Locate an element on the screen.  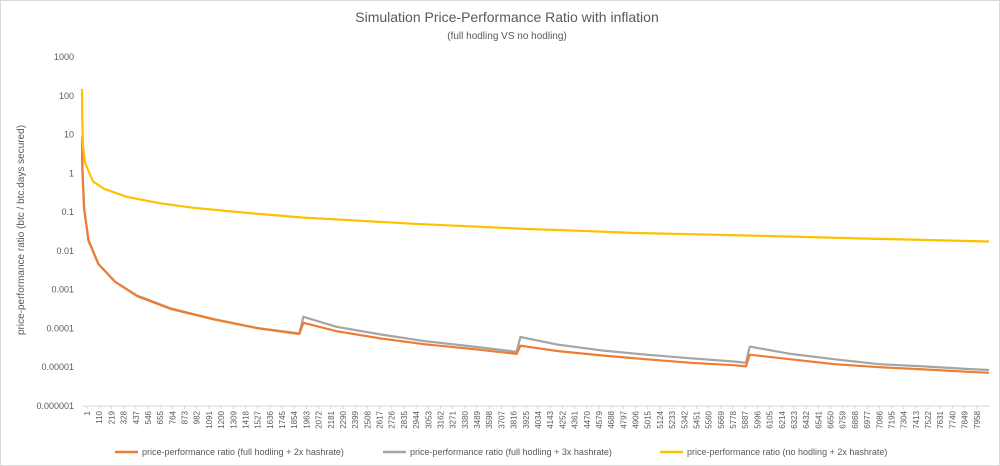
x-tick-label: 6214 is located at coordinates (782, 419).